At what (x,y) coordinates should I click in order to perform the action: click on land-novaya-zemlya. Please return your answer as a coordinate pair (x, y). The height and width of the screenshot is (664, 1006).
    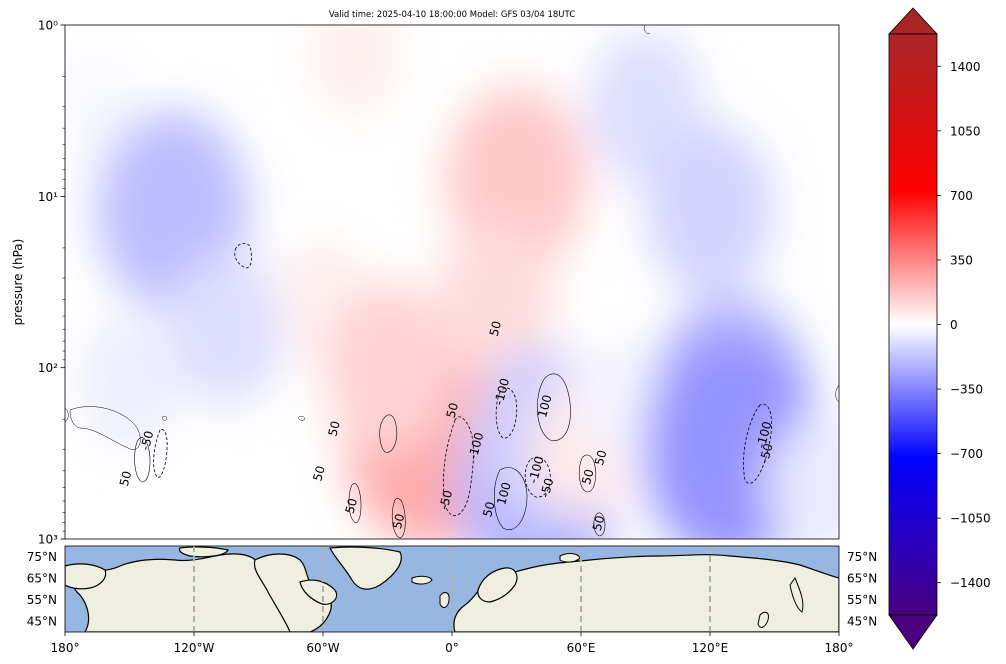
    Looking at the image, I should click on (570, 558).